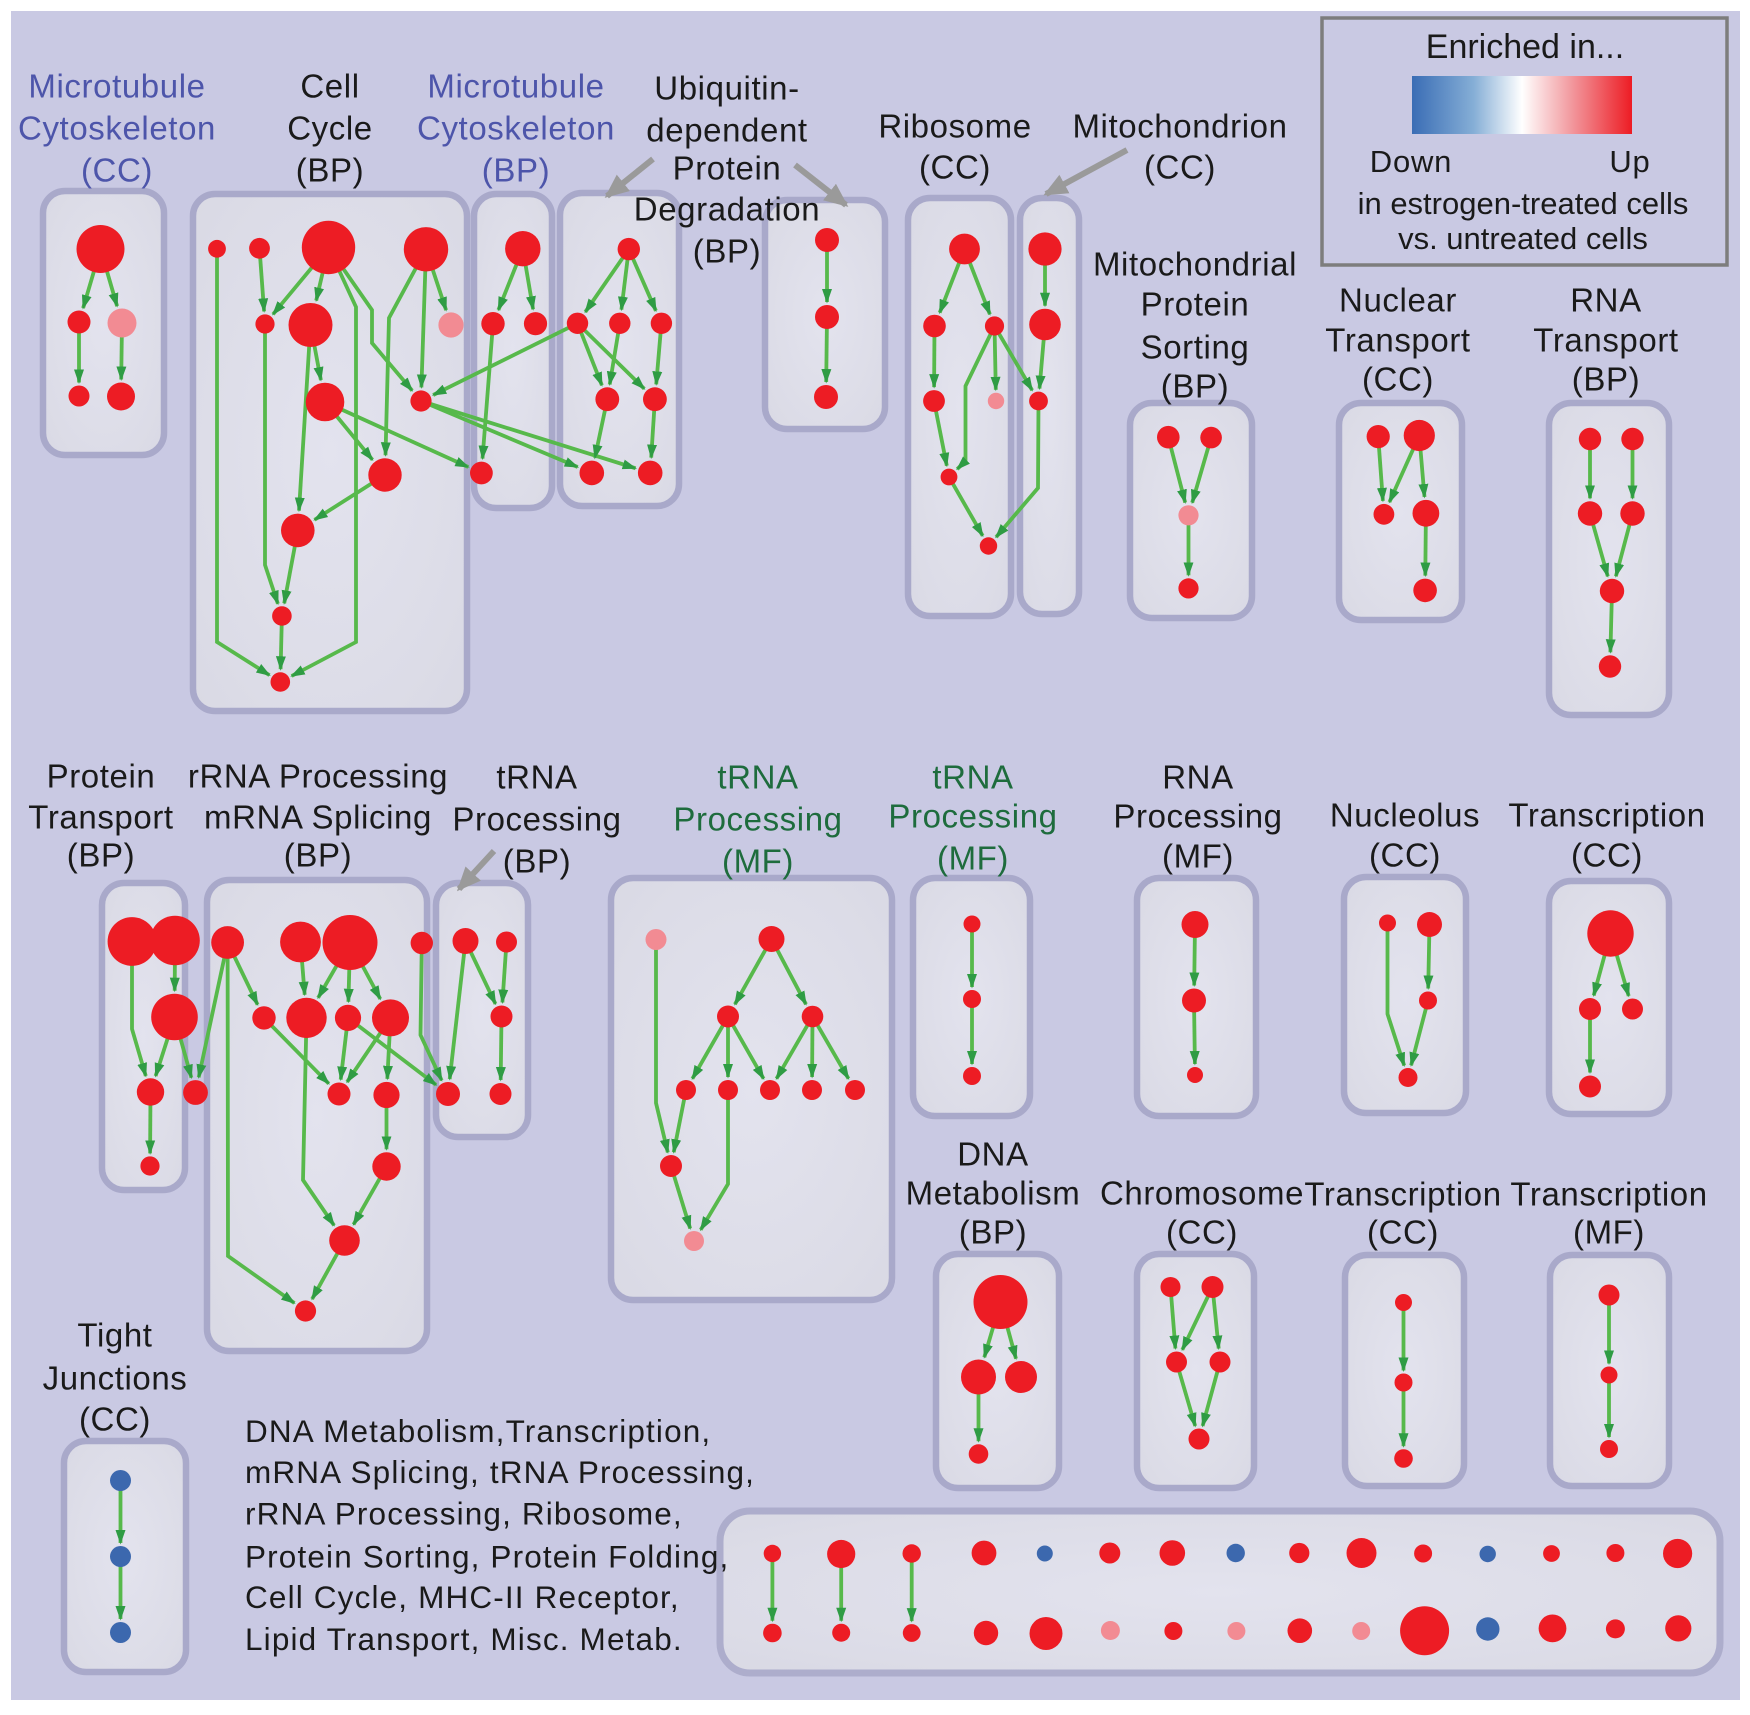 The image size is (1750, 1715). I want to click on svg-text:Protein Sorting, Protein Foldi: Protein Sorting, Protein Folding,, so click(487, 1557).